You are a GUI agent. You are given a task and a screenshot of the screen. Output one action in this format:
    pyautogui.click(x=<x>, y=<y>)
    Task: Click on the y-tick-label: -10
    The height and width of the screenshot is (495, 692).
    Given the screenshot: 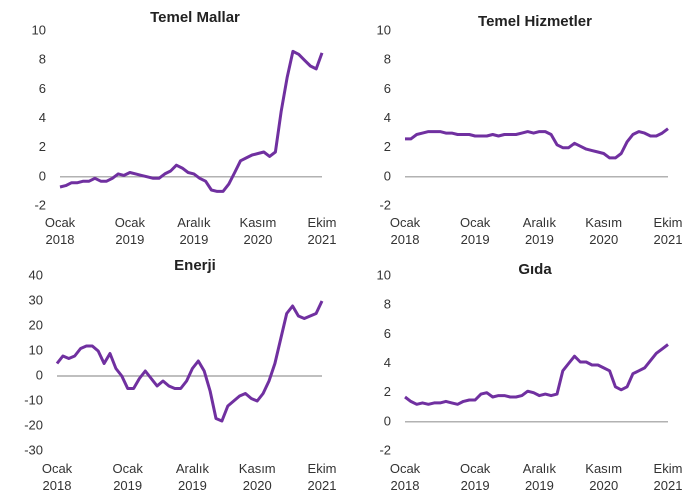 What is the action you would take?
    pyautogui.click(x=33, y=399)
    